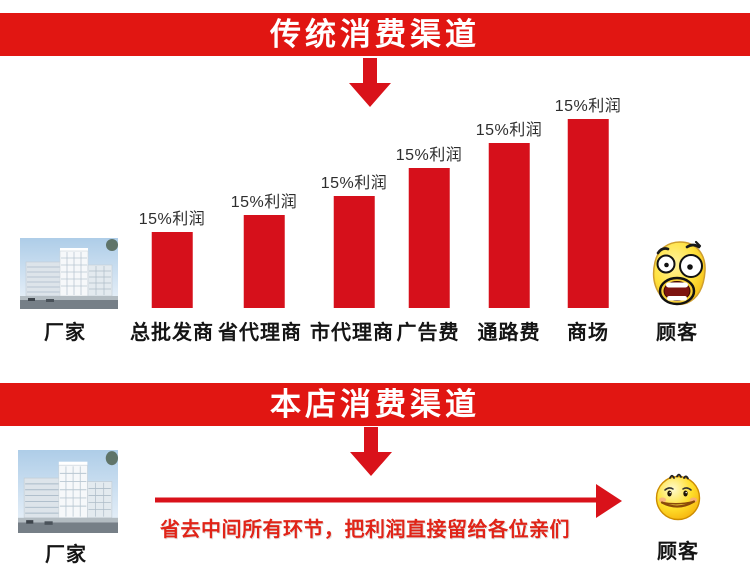 The height and width of the screenshot is (567, 750). What do you see at coordinates (365, 530) in the screenshot?
I see `slogan-text: 省去中间所有环节，把利润直接留给各位亲们` at bounding box center [365, 530].